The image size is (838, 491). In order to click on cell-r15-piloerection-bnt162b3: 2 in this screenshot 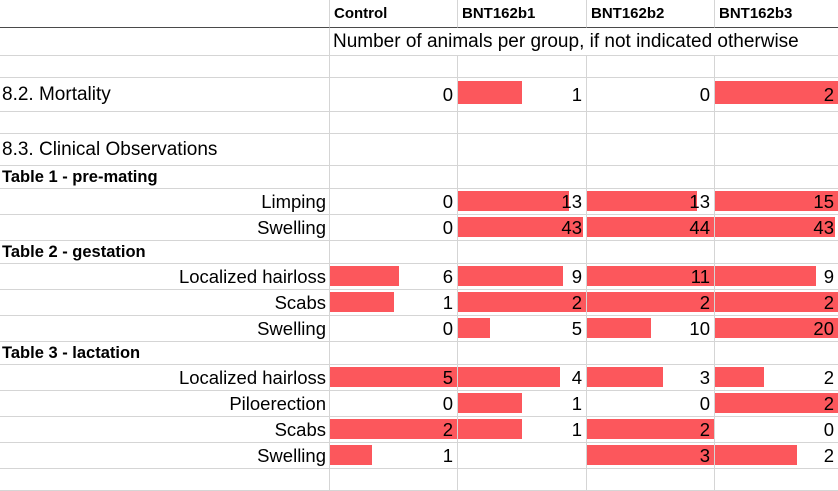, I will do `click(776, 404)`.